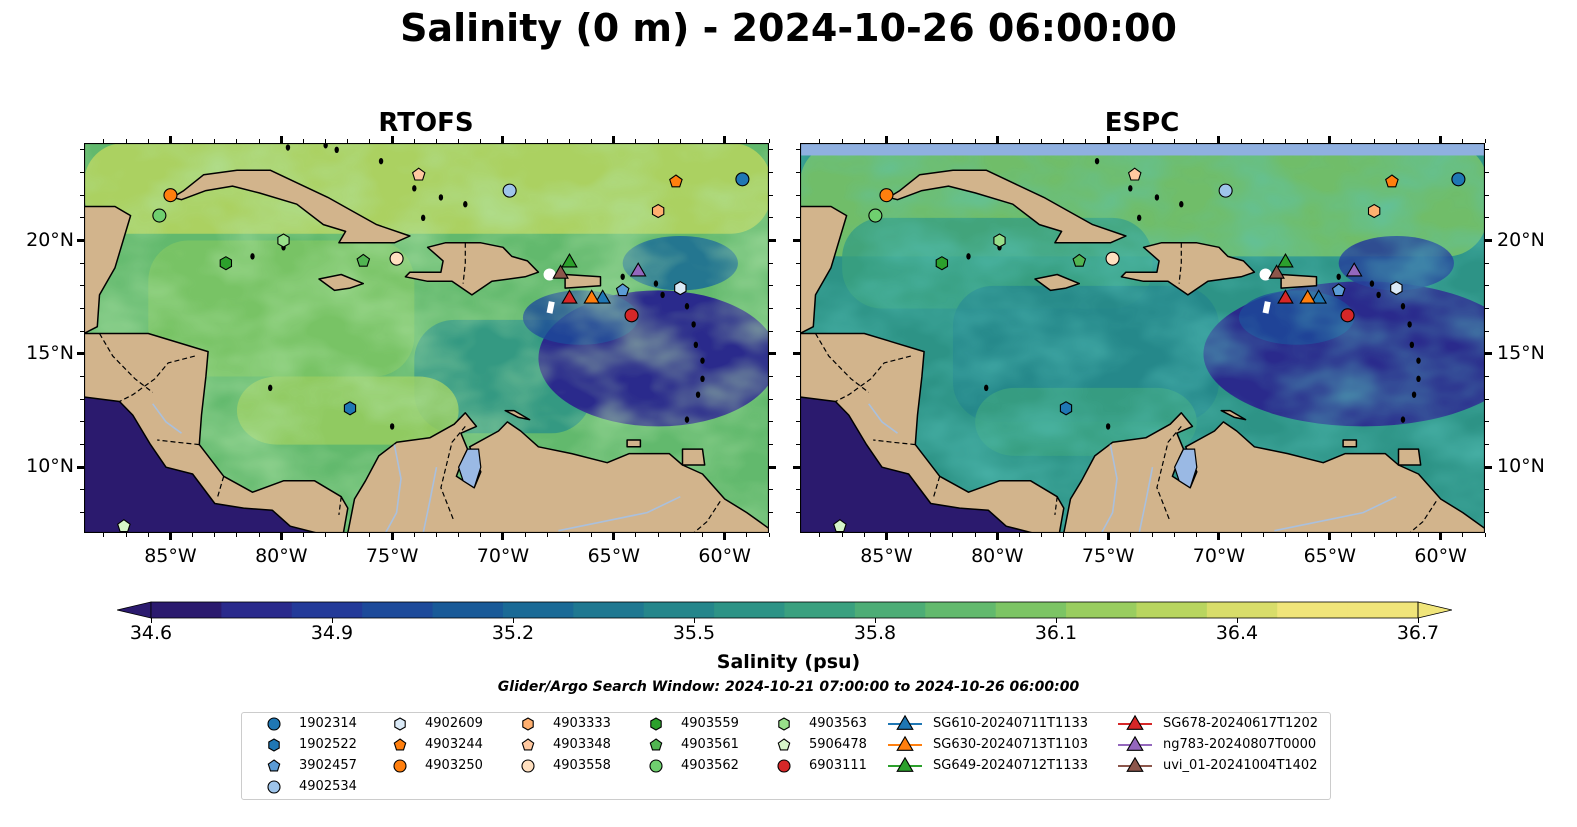 The image size is (1577, 827). What do you see at coordinates (1000, 724) in the screenshot?
I see `legend-entry: SG610-20240711T1133` at bounding box center [1000, 724].